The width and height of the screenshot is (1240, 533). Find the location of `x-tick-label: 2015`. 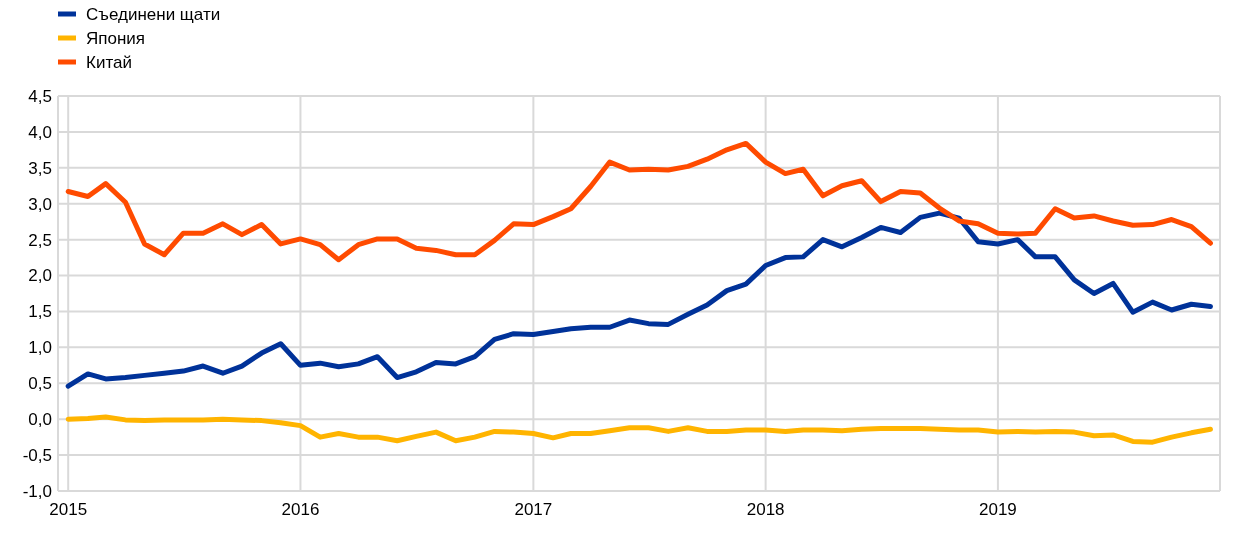

x-tick-label: 2015 is located at coordinates (68, 509).